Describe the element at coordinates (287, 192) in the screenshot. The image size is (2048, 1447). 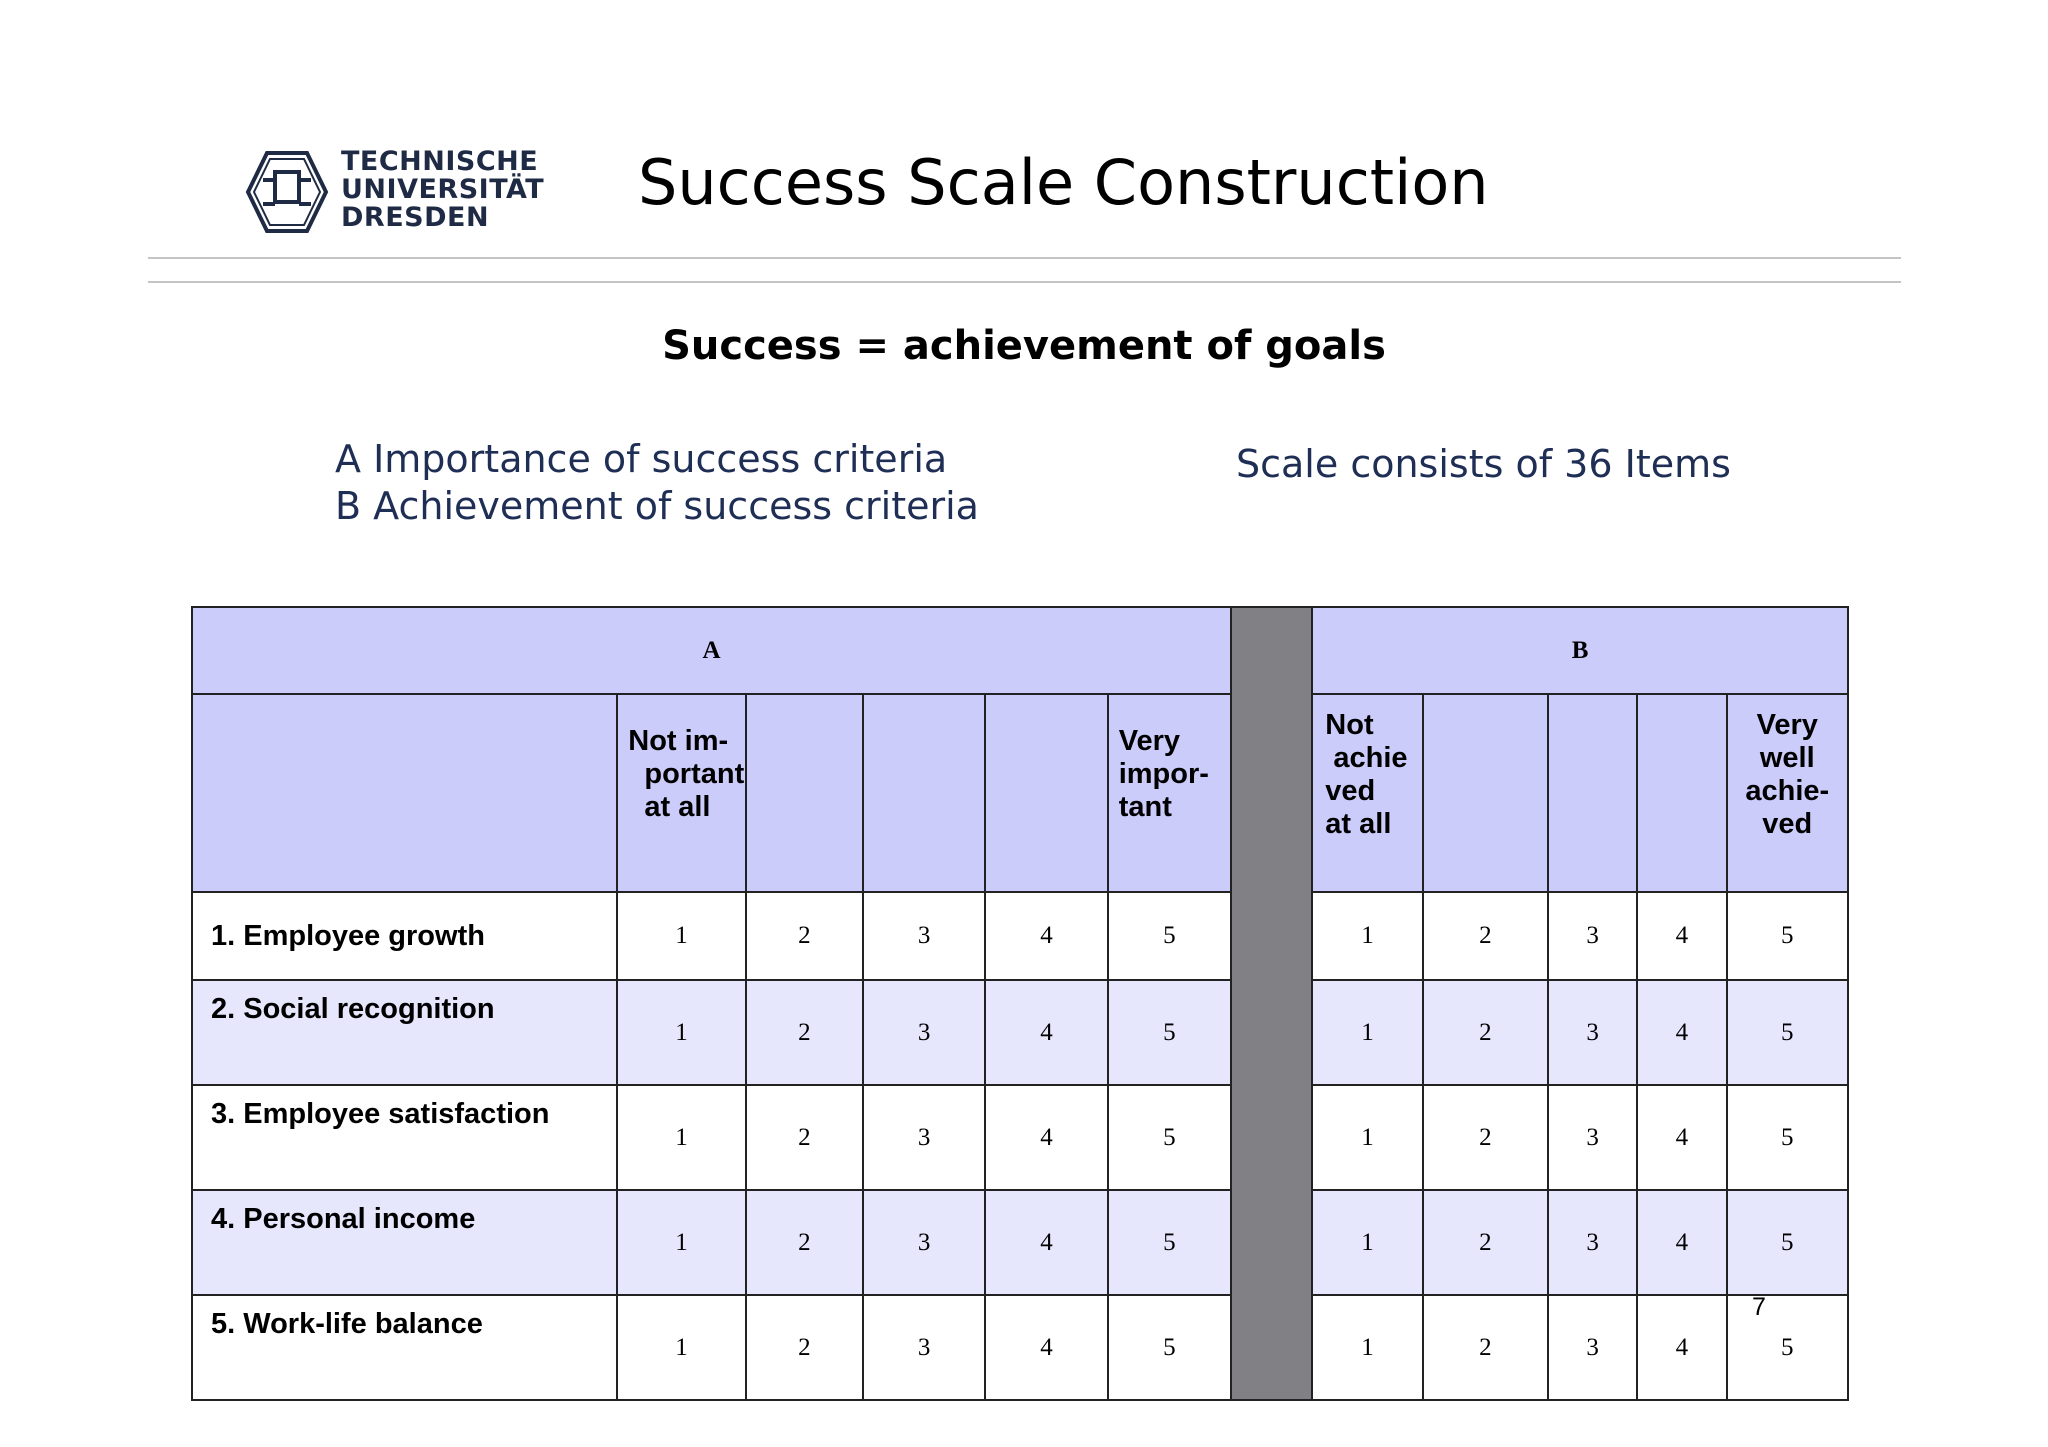
I see `tu-dresden-seal-icon` at that location.